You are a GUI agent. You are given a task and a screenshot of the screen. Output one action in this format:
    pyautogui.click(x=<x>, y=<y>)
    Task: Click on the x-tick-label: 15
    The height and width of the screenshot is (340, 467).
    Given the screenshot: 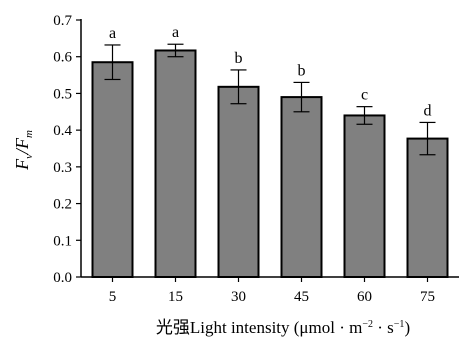 What is the action you would take?
    pyautogui.click(x=175, y=297)
    